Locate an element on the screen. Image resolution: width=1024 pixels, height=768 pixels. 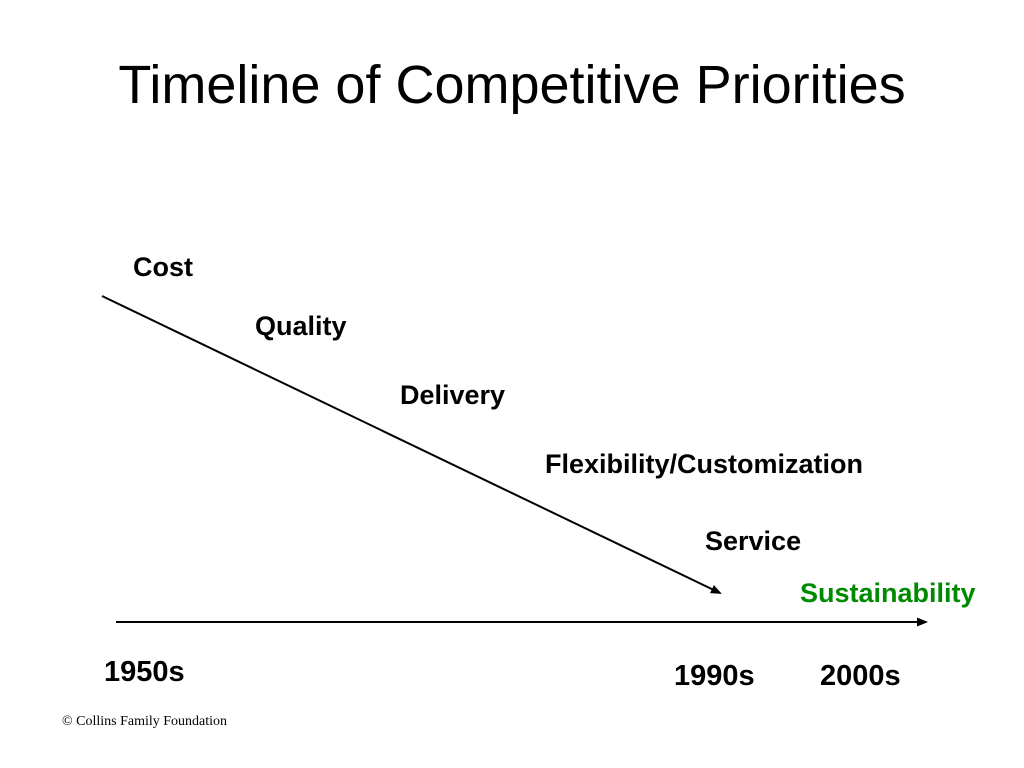
priority-label-delivery: Delivery is located at coordinates (453, 395).